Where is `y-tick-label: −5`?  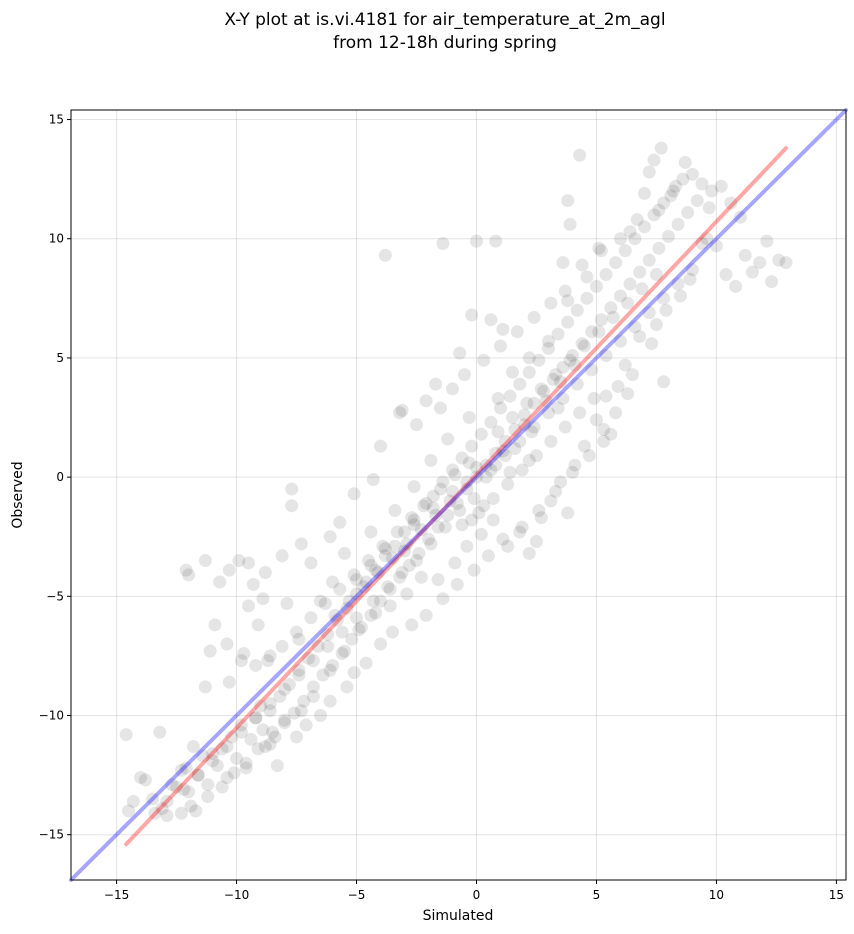 y-tick-label: −5 is located at coordinates (55, 596).